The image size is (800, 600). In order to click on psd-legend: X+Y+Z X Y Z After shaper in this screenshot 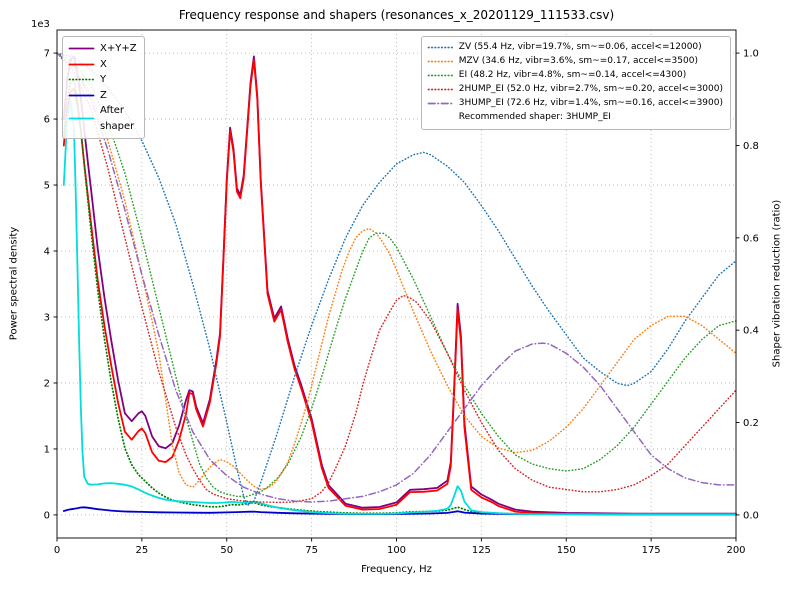, I will do `click(103, 87)`.